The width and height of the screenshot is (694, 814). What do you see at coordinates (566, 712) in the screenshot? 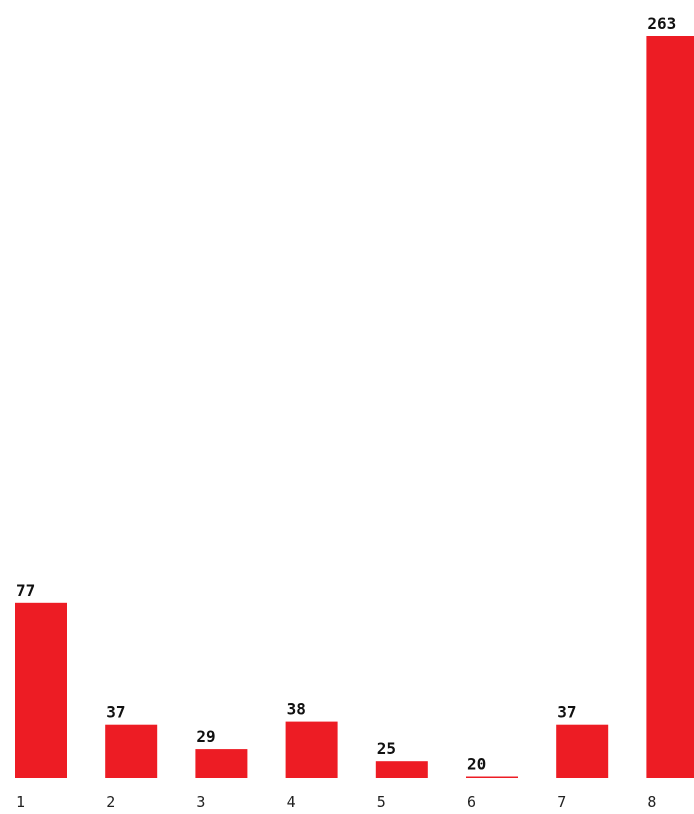
I see `data-label-7: 37` at bounding box center [566, 712].